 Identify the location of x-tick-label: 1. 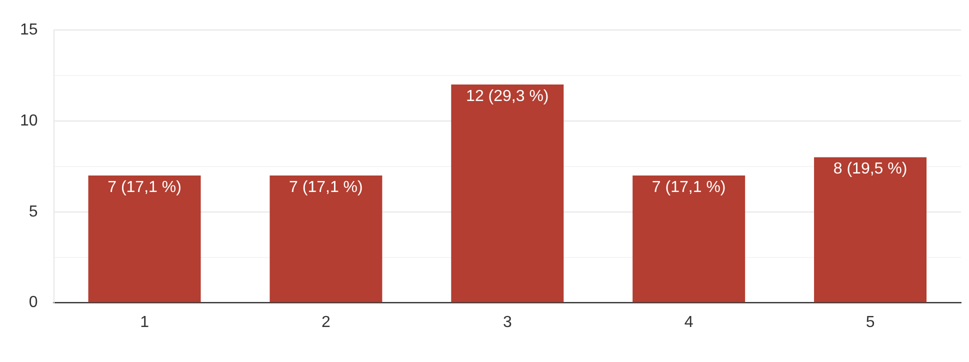
(145, 322).